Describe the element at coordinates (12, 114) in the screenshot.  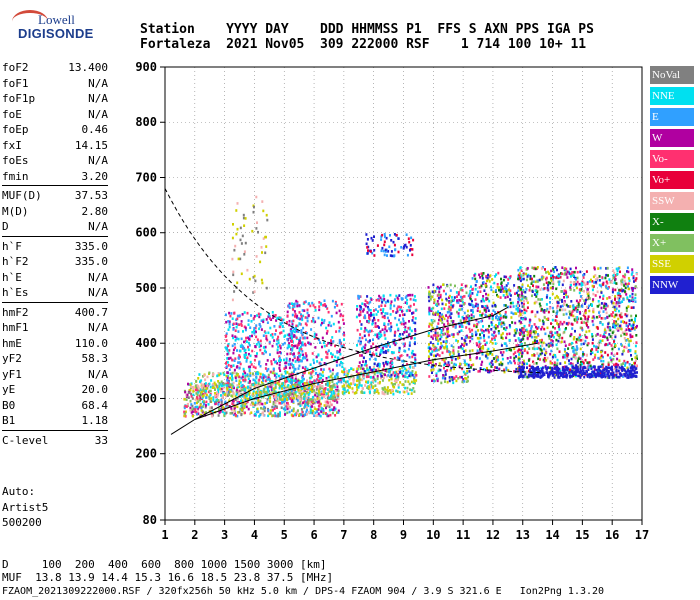
I see `param-name: foE` at that location.